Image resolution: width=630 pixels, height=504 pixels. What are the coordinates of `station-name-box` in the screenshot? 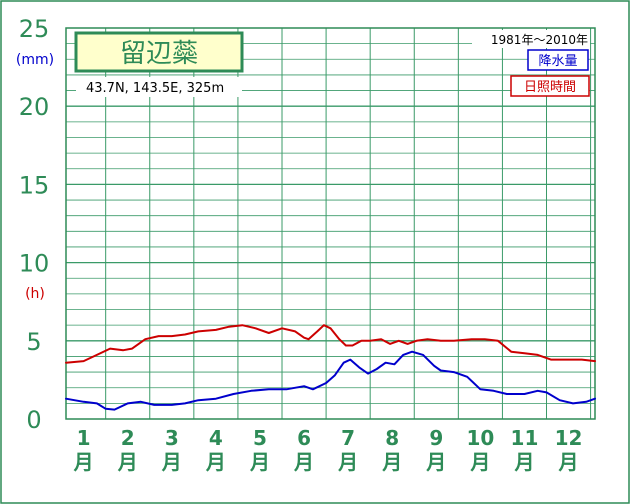 It's located at (159, 52).